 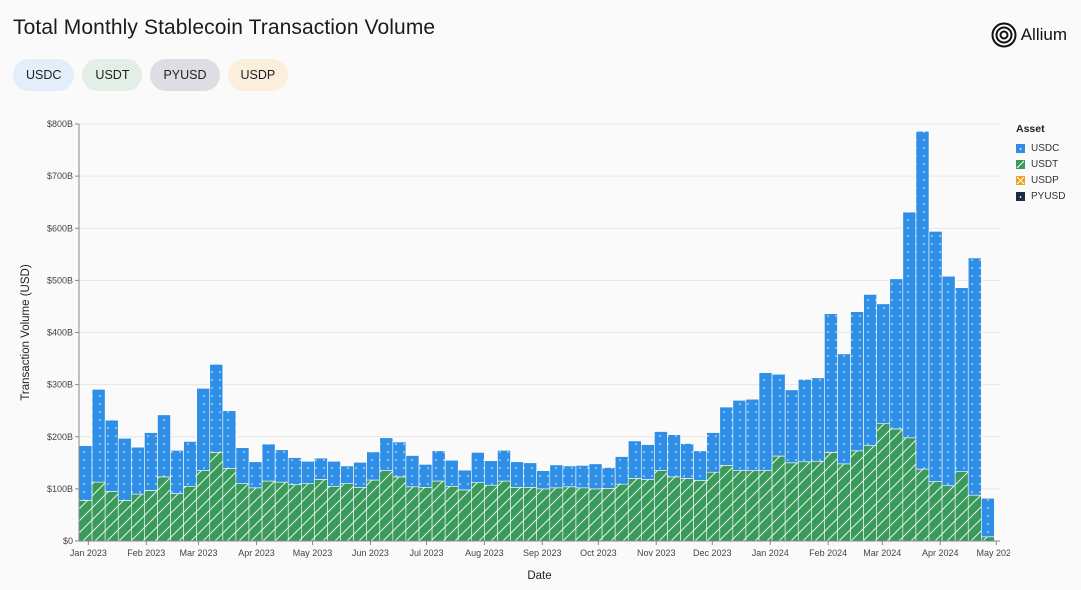 What do you see at coordinates (112, 75) in the screenshot?
I see `pill-usdt: USDT` at bounding box center [112, 75].